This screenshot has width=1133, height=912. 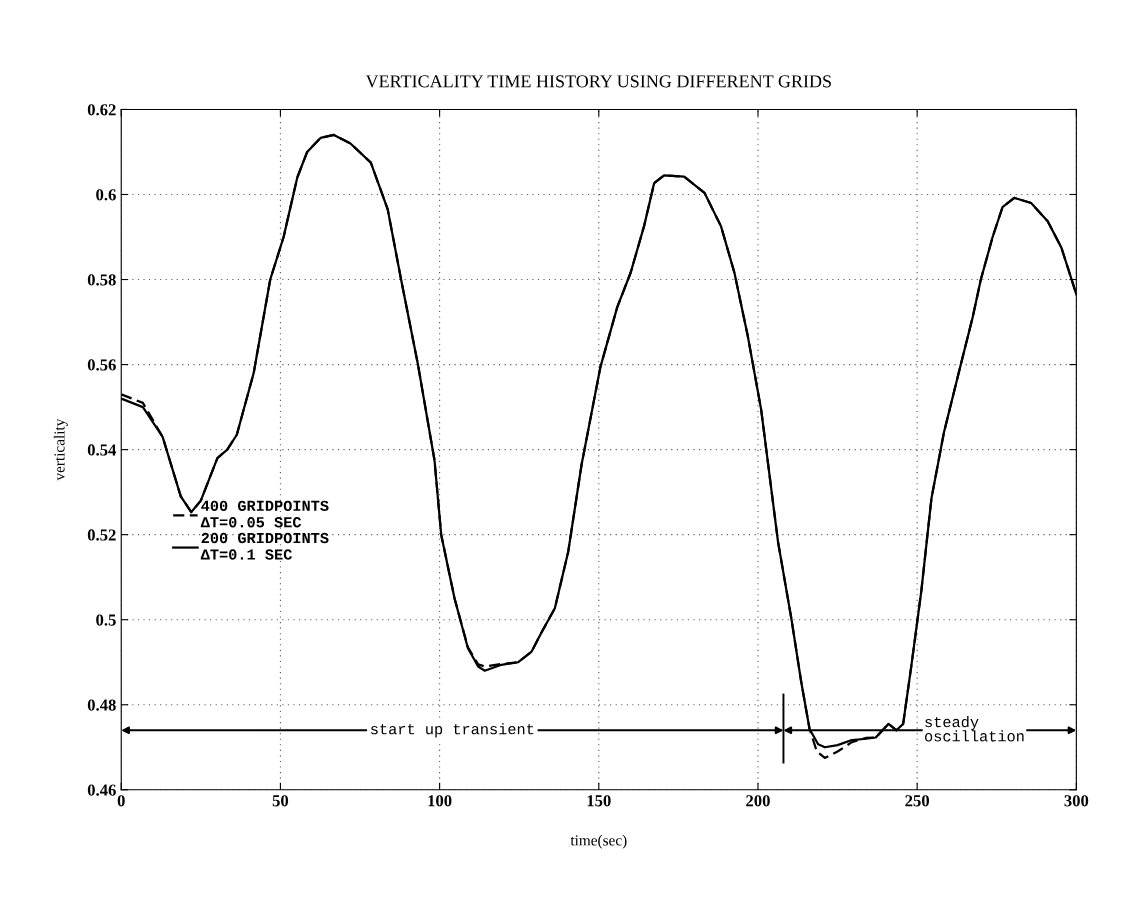 What do you see at coordinates (974, 729) in the screenshot?
I see `annotation: steady oscillation` at bounding box center [974, 729].